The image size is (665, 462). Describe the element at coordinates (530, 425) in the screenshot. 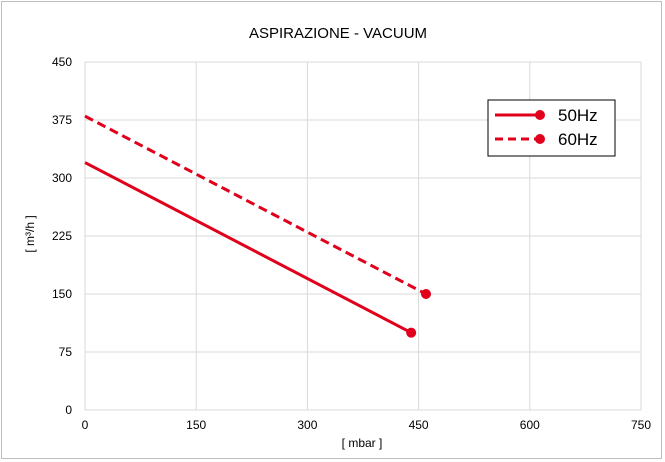

I see `x-tick-label: 600` at that location.